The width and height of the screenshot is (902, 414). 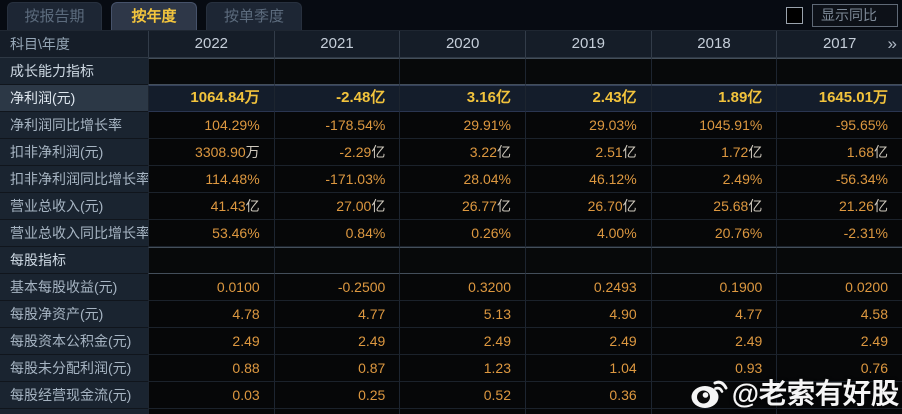 I want to click on value-number: 2.49%, so click(x=742, y=179).